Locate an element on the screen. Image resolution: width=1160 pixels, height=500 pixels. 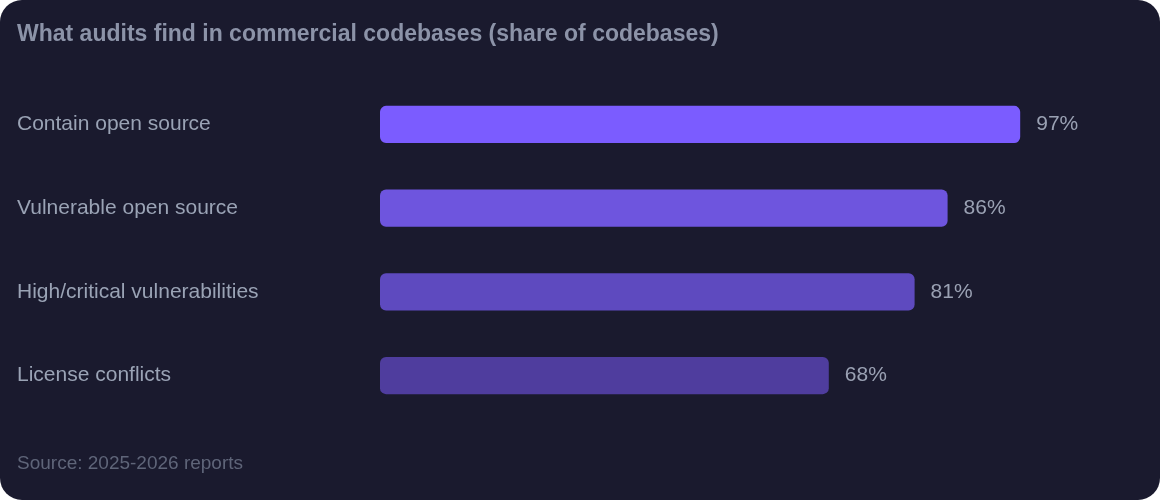
data-label: 81% is located at coordinates (951, 290).